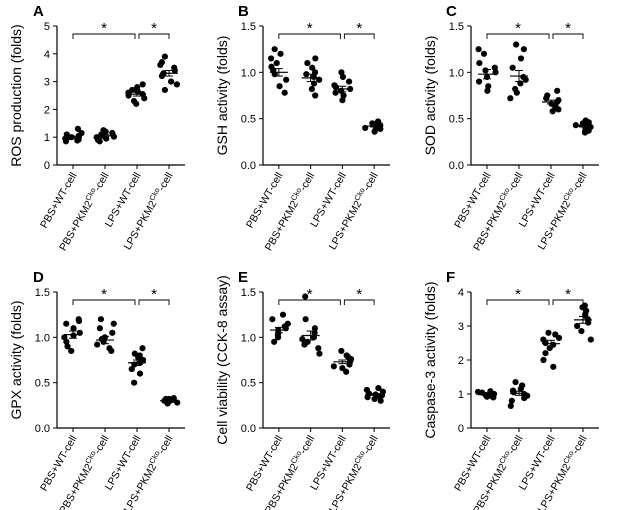 The width and height of the screenshot is (627, 510). I want to click on y-tick-label: 3, so click(47, 83).